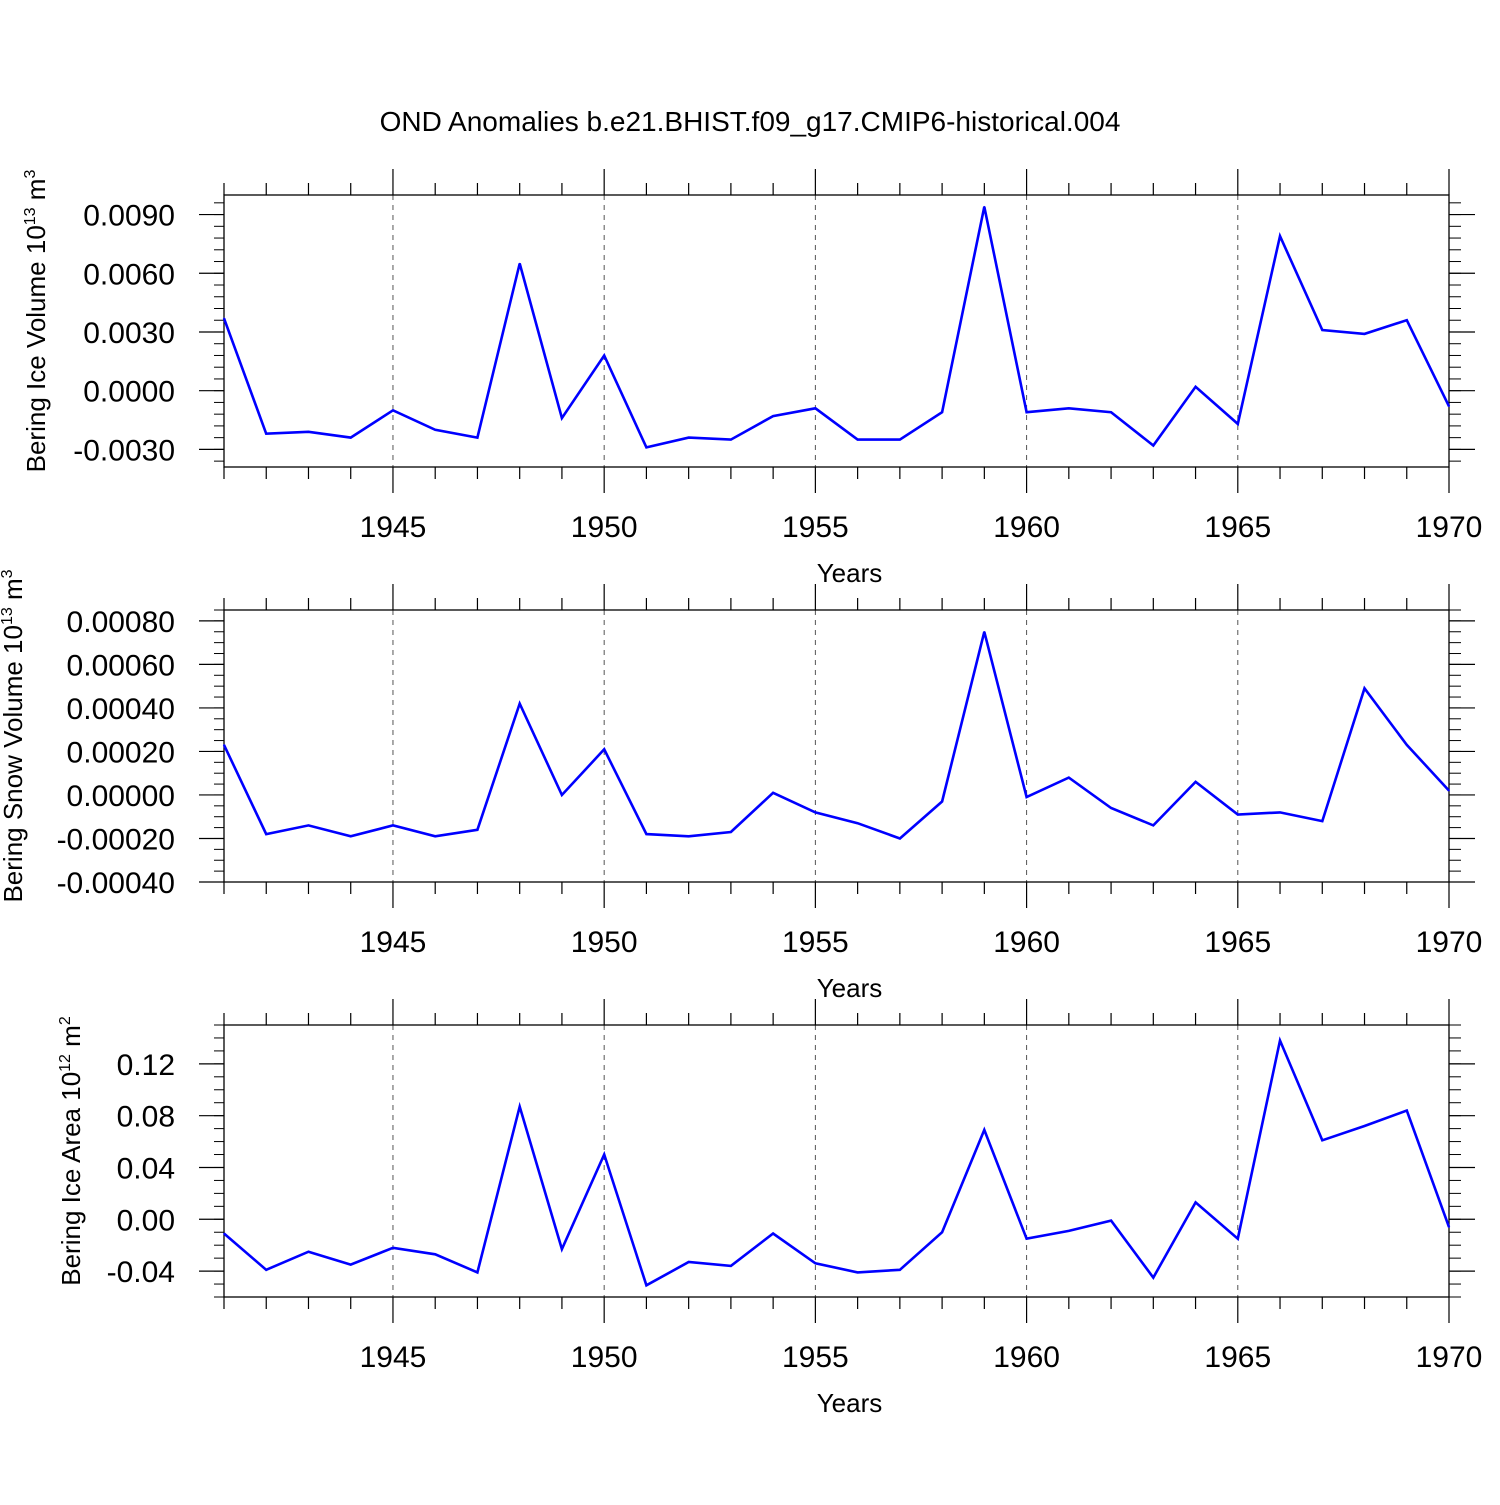 The width and height of the screenshot is (1500, 1505). What do you see at coordinates (65, 1020) in the screenshot?
I see `y-title-unit-exponent: 2` at bounding box center [65, 1020].